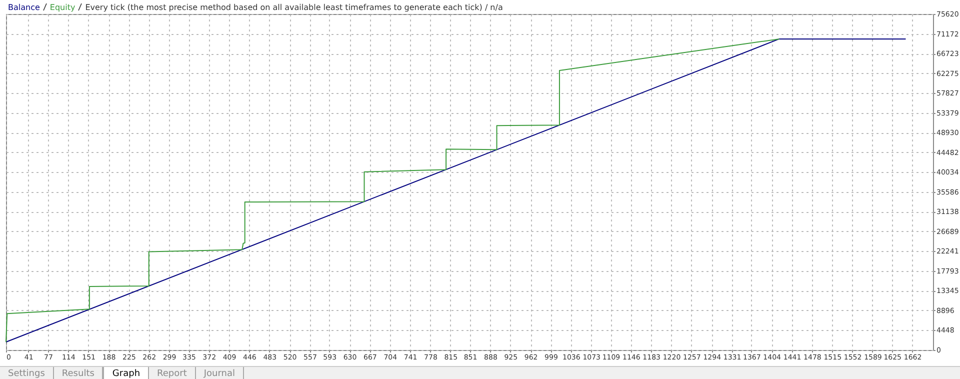 This screenshot has height=379, width=960. I want to click on text: Balance, so click(24, 7).